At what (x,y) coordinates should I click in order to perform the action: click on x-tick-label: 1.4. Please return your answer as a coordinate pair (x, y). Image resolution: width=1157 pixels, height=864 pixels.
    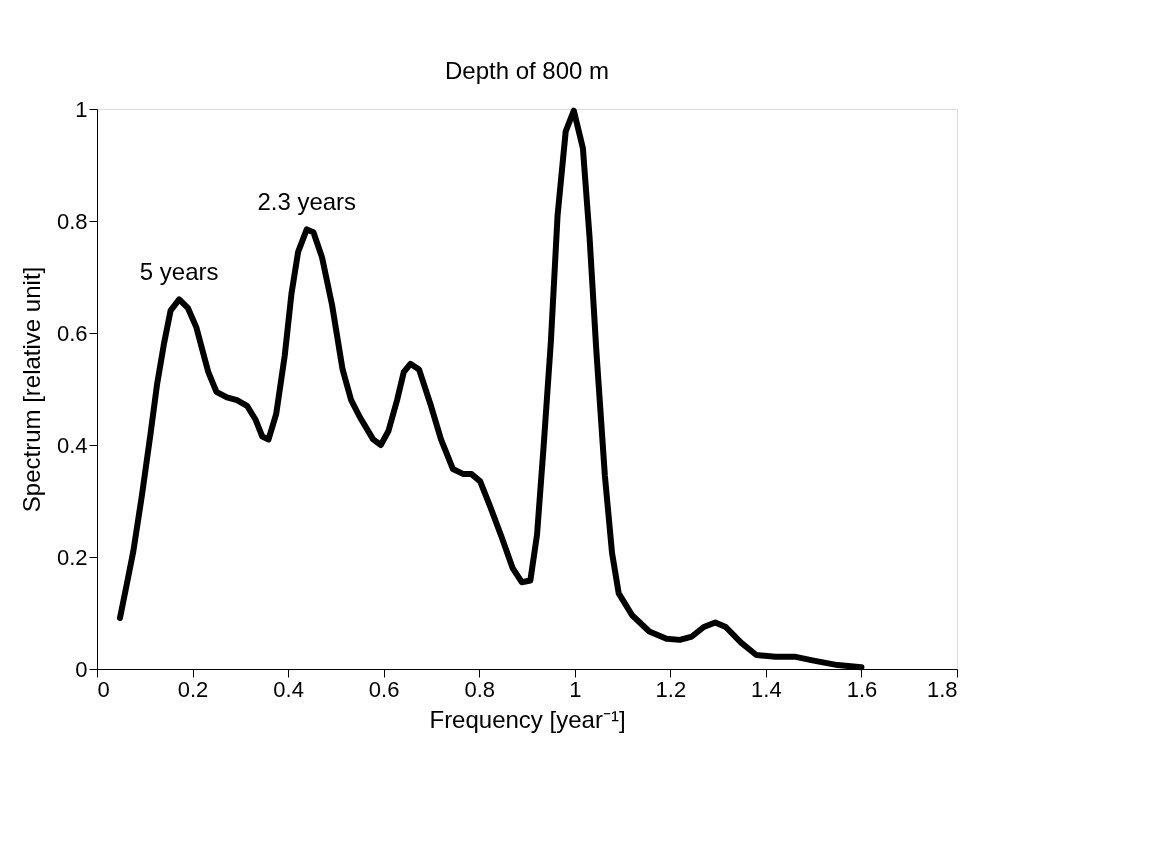
    Looking at the image, I should click on (766, 689).